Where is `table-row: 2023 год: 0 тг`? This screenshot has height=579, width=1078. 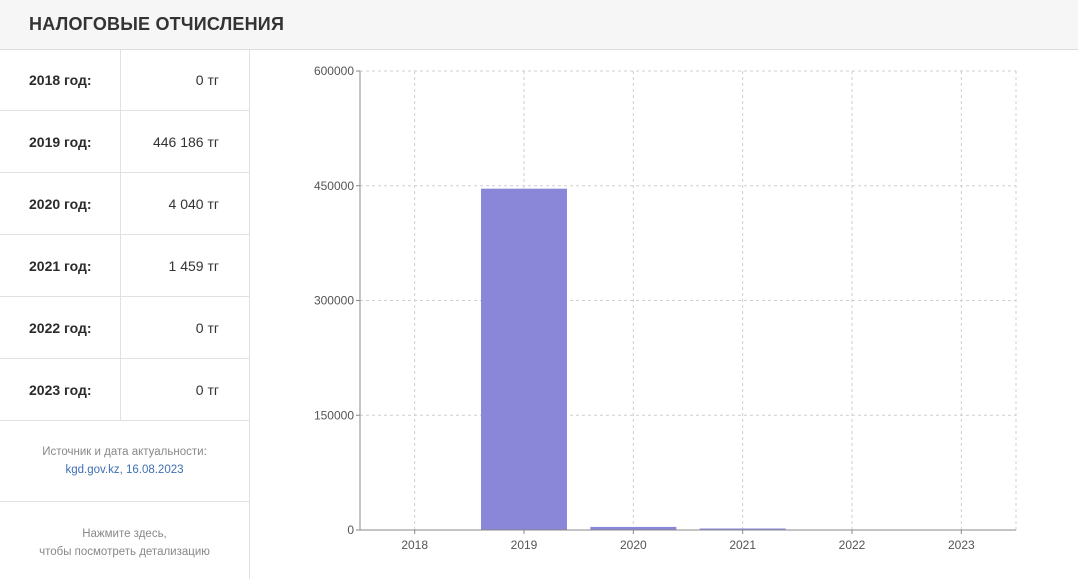
table-row: 2023 год: 0 тг is located at coordinates (124, 390).